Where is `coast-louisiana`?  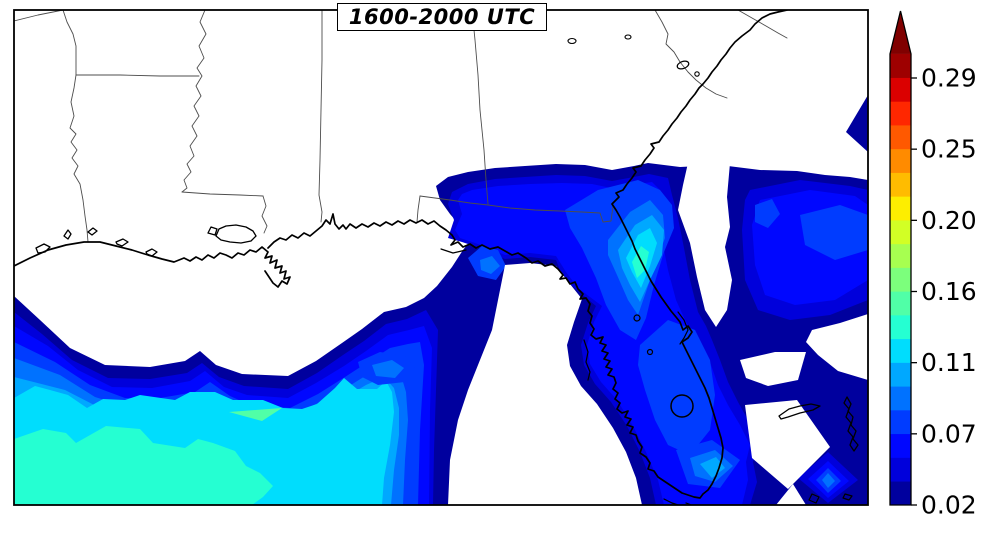 coast-louisiana is located at coordinates (152, 264).